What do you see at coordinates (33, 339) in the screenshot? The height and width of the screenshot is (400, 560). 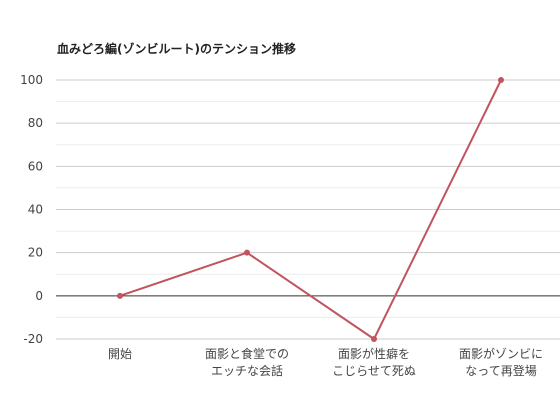 I see `y-tick-label: -20` at bounding box center [33, 339].